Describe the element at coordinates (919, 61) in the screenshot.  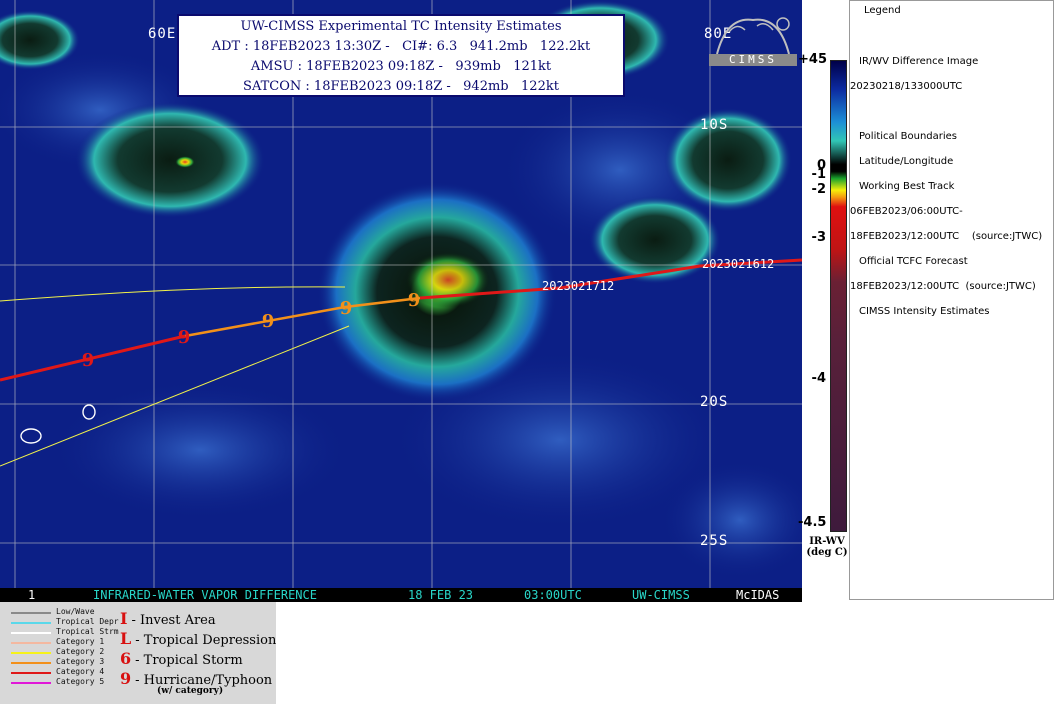
I see `legend-item: IR/WV Difference Image` at that location.